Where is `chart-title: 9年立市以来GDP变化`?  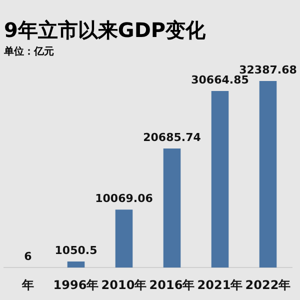 chart-title: 9年立市以来GDP变化 is located at coordinates (105, 30).